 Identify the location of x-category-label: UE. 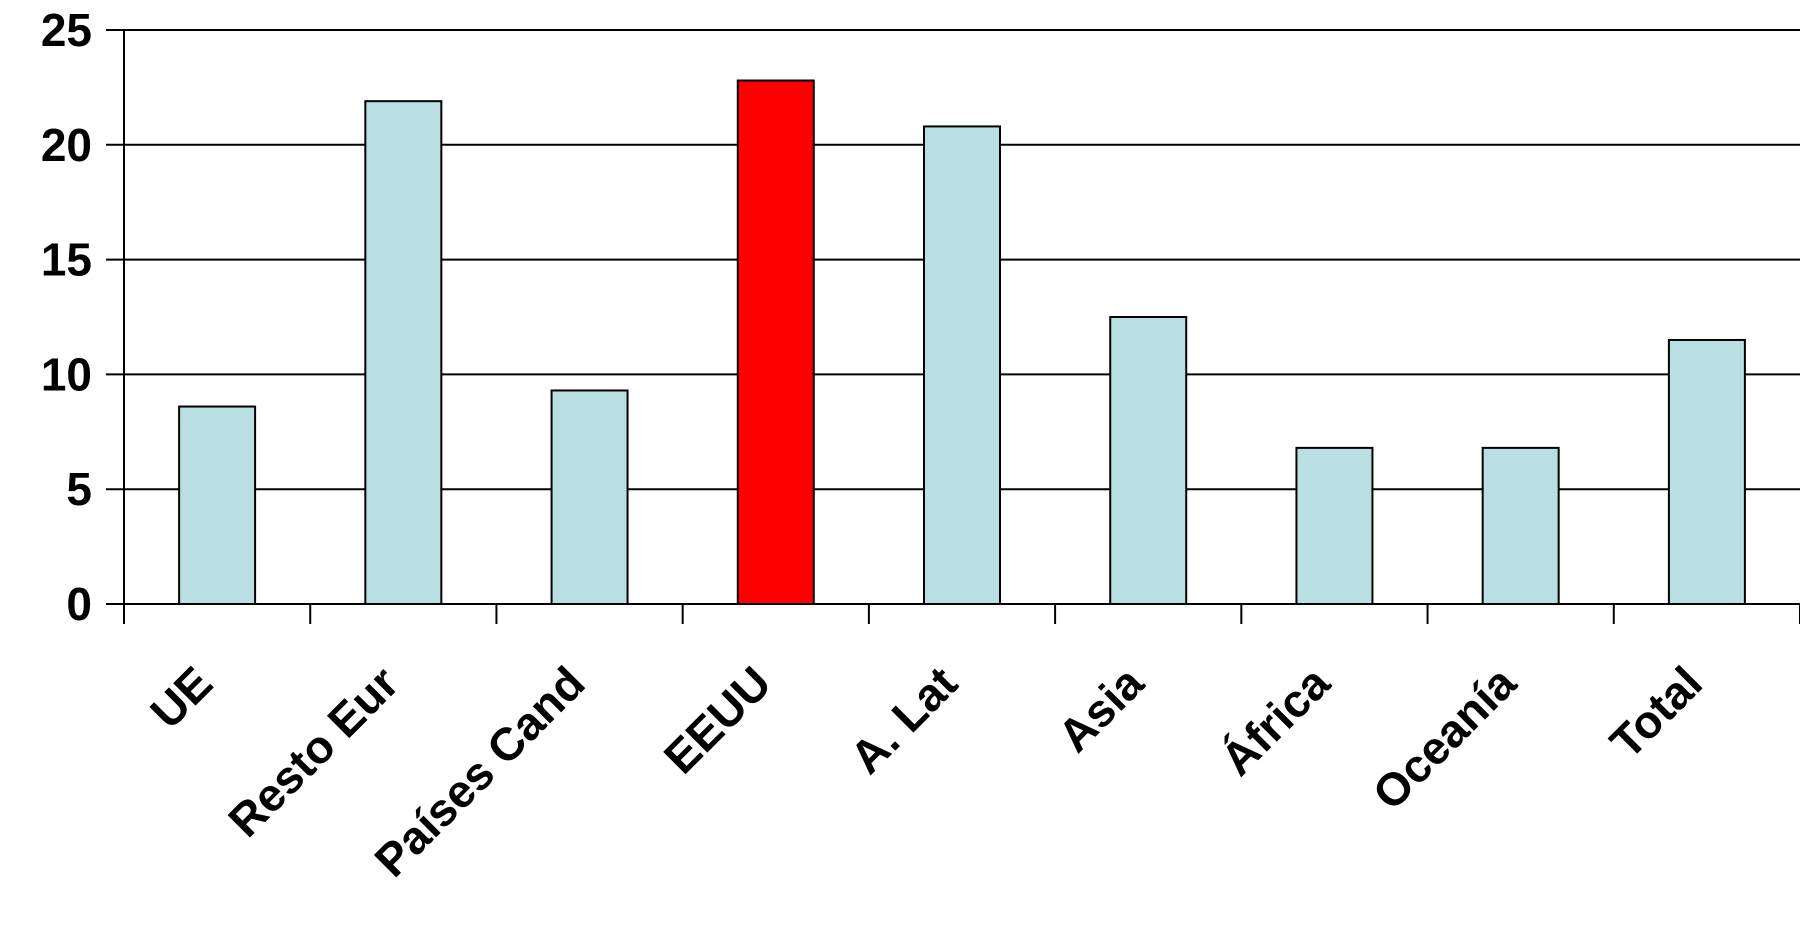
(181, 697).